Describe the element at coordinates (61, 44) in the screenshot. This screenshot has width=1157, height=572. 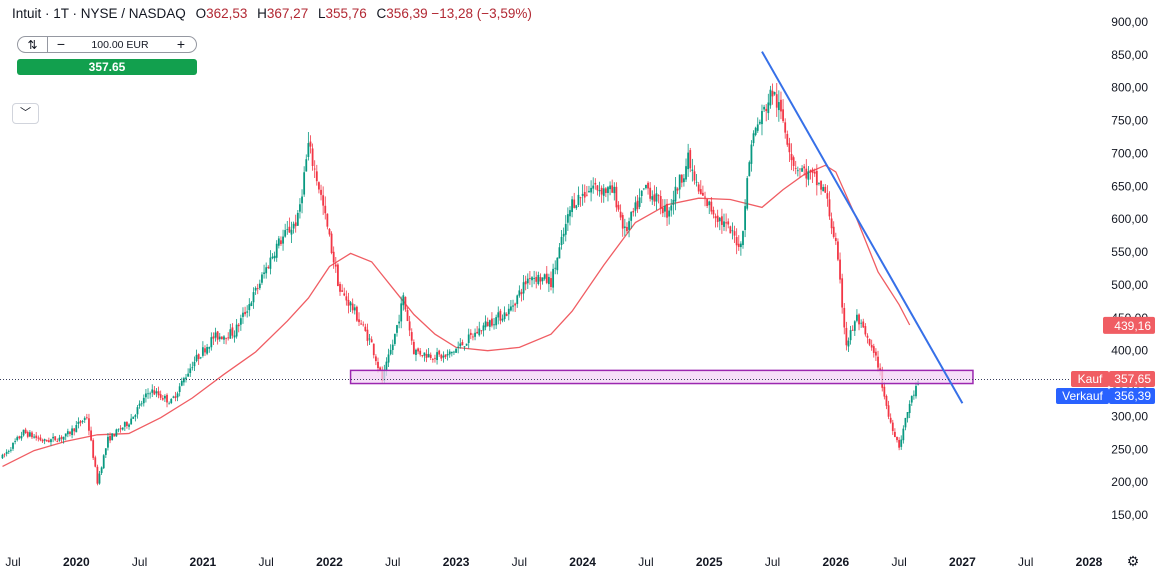
I see `decrease-button: −` at that location.